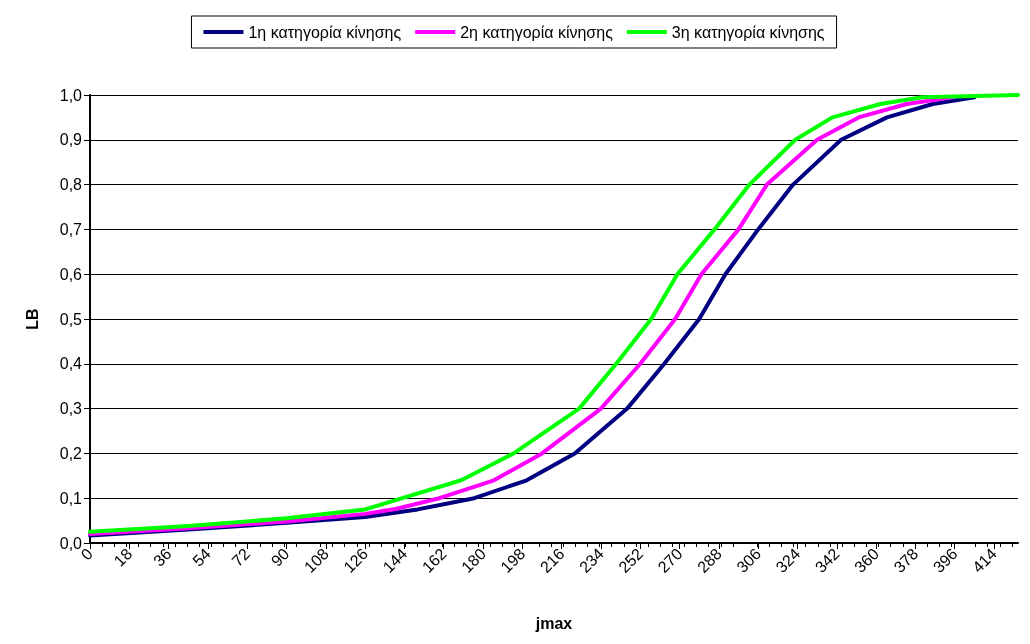 The height and width of the screenshot is (644, 1030). What do you see at coordinates (71, 543) in the screenshot?
I see `y-tick-label: 0,0` at bounding box center [71, 543].